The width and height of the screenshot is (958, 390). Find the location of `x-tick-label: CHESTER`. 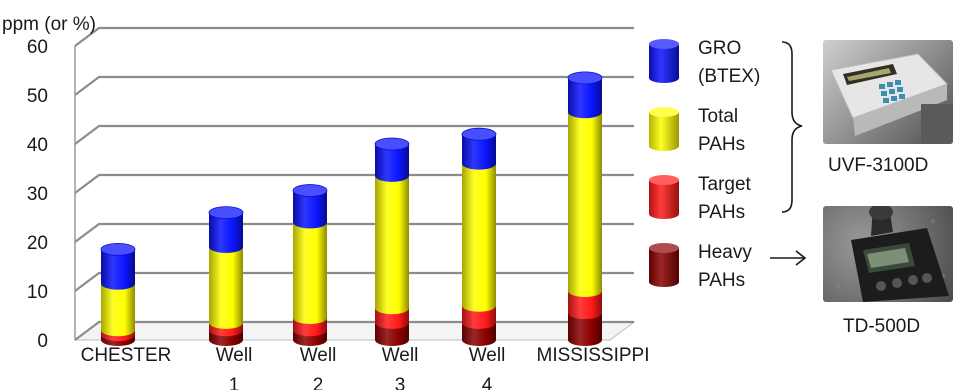

x-tick-label: CHESTER is located at coordinates (126, 355).